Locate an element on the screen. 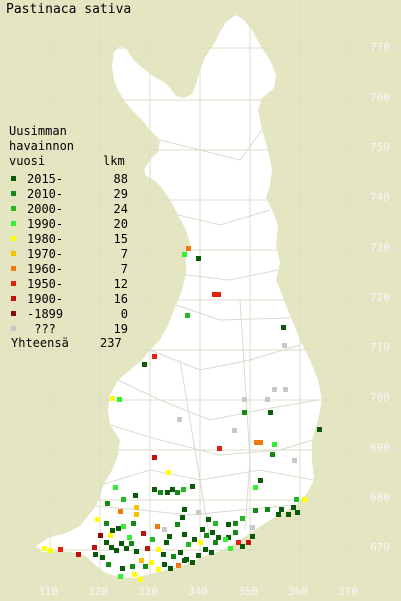  legend-year-label: 1970- is located at coordinates (45, 254).